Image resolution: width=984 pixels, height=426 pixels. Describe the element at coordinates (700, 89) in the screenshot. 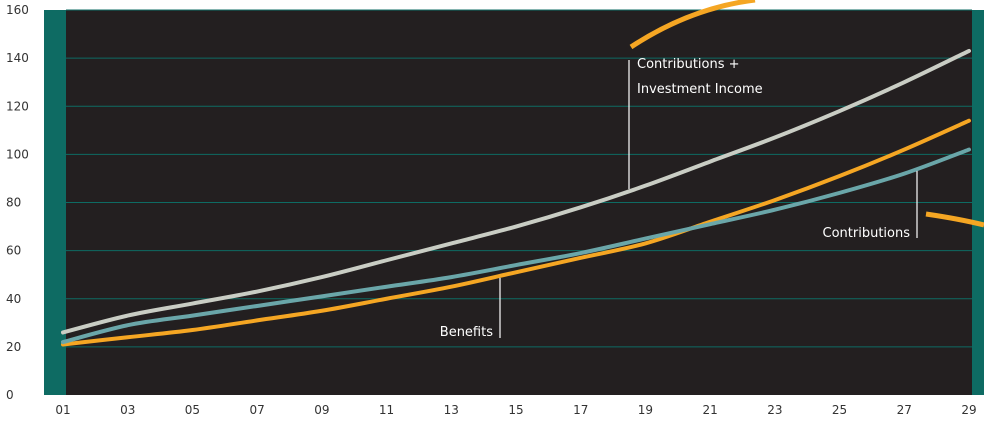

I see `annotation-label: Investment Income` at that location.